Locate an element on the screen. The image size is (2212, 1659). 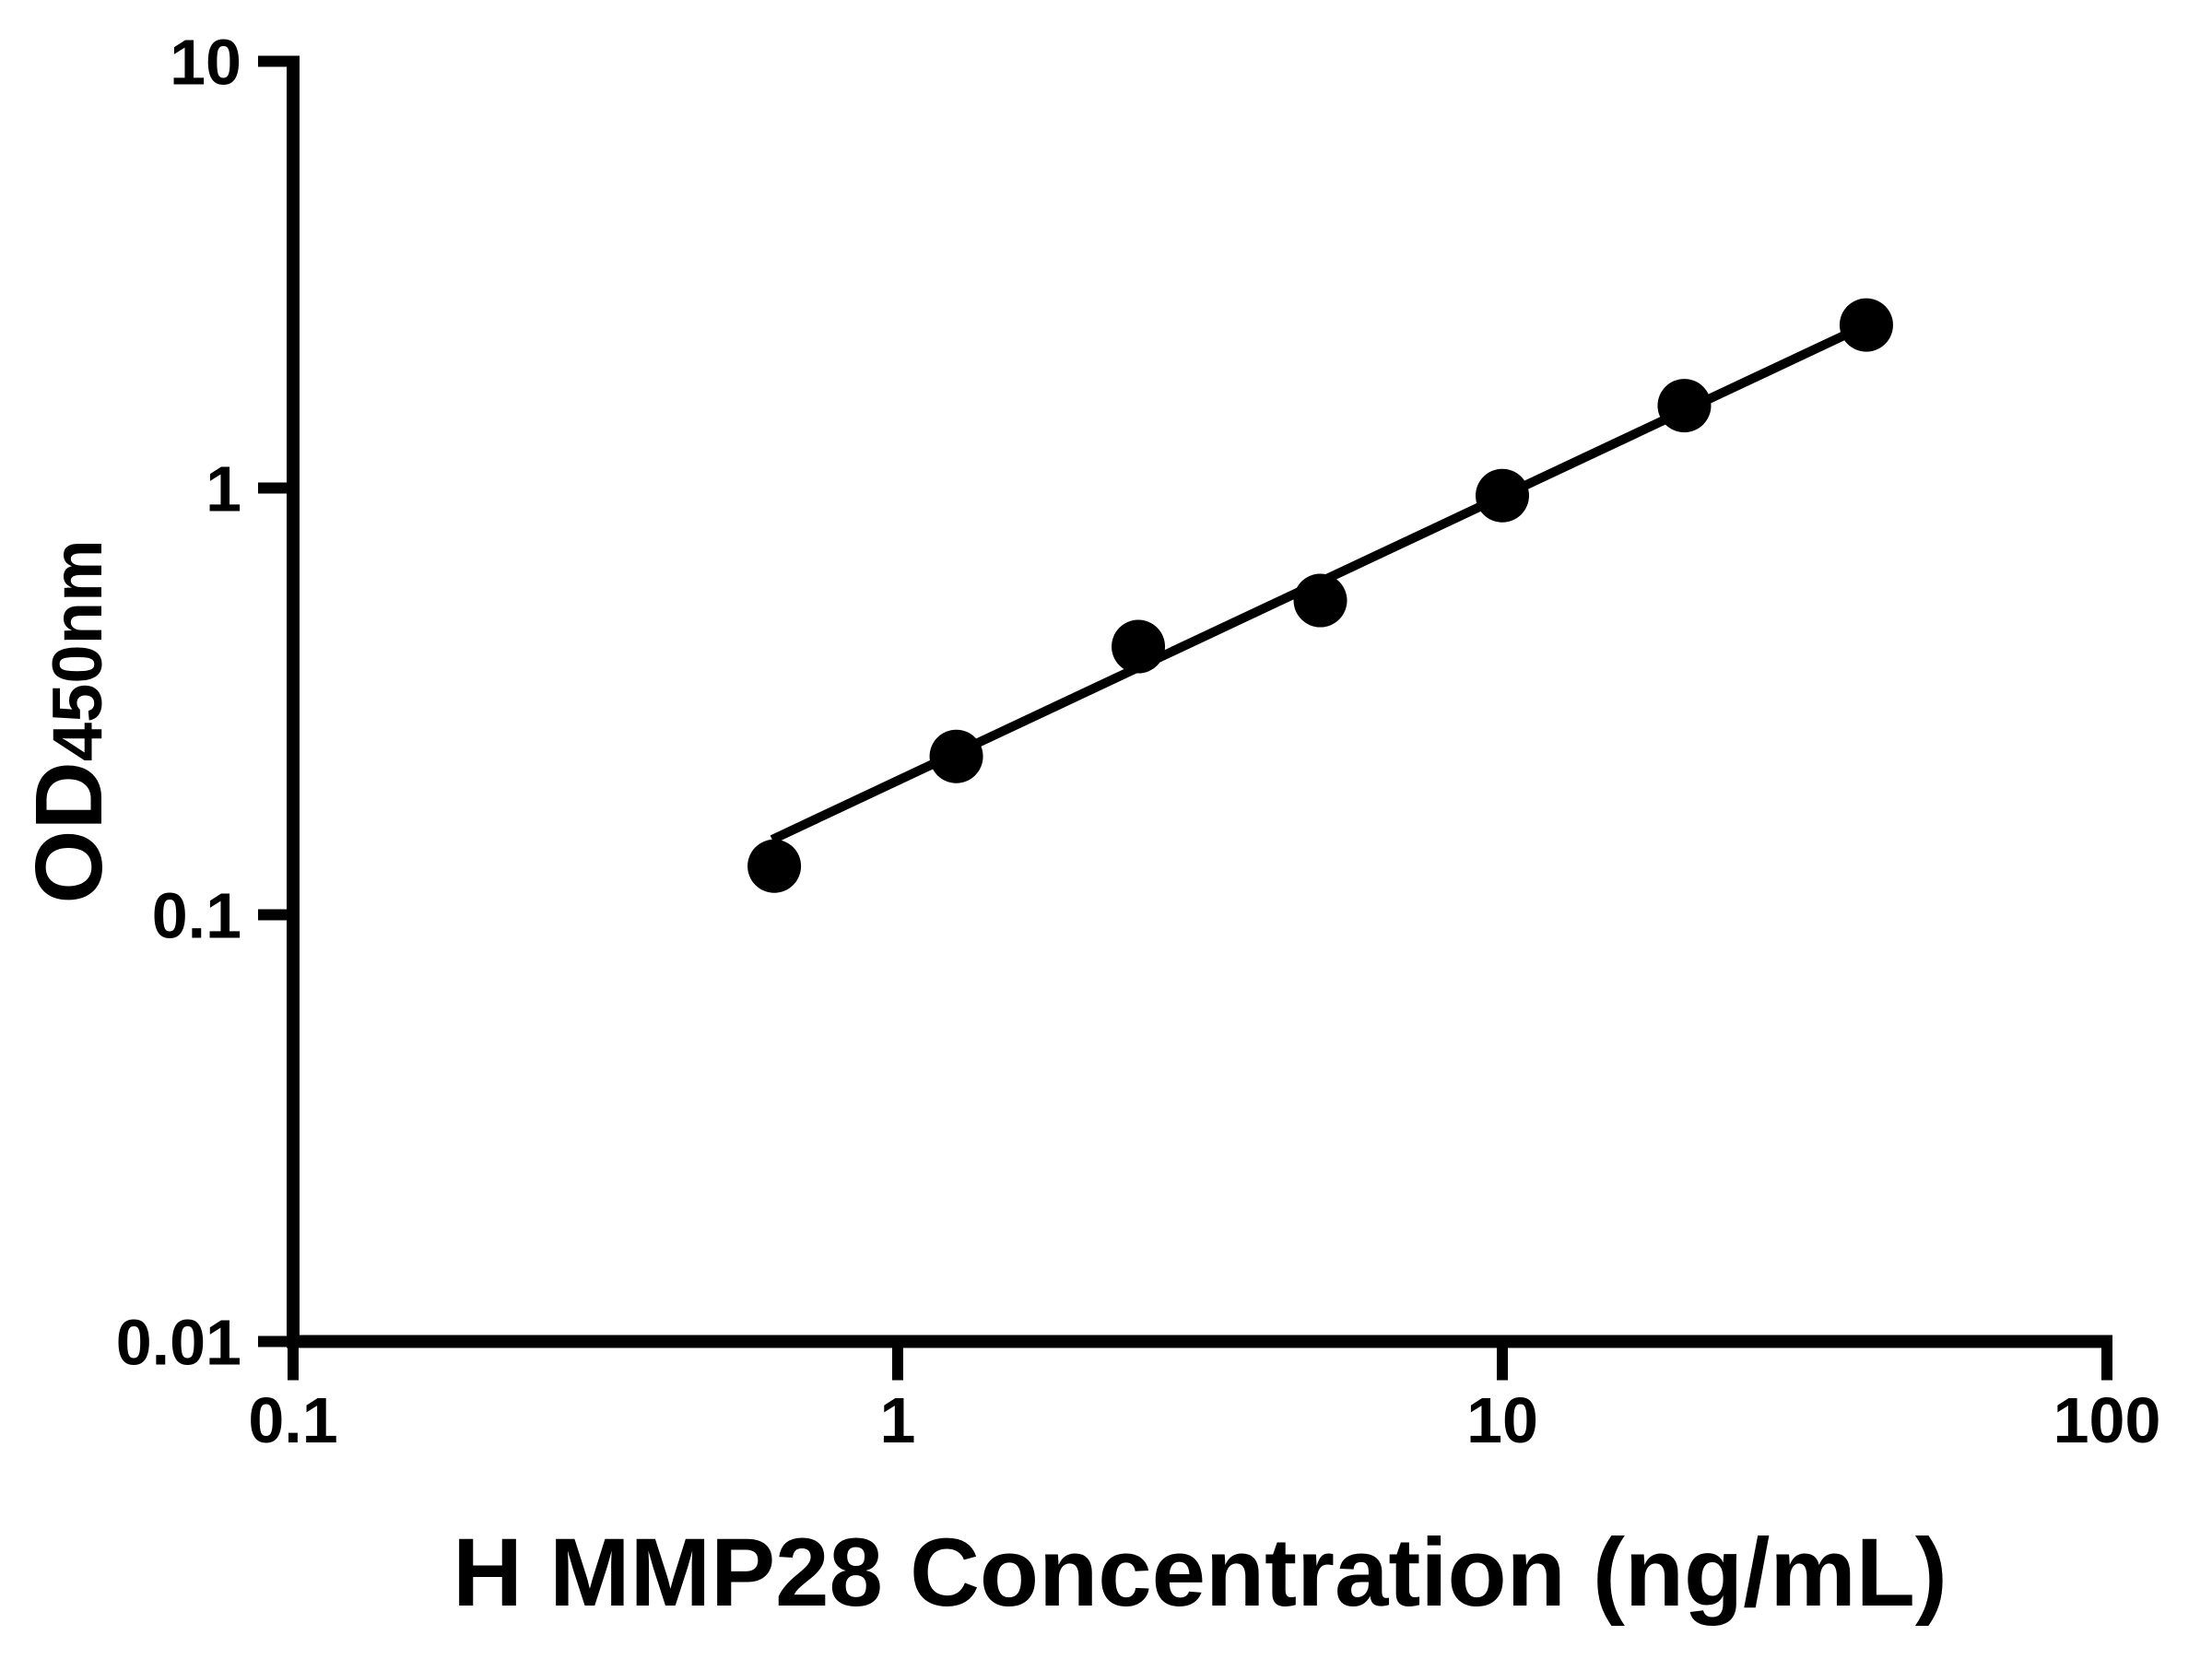
x-axis-title-text: H MMP28 Concentration (ng/mL) is located at coordinates (1200, 1573).